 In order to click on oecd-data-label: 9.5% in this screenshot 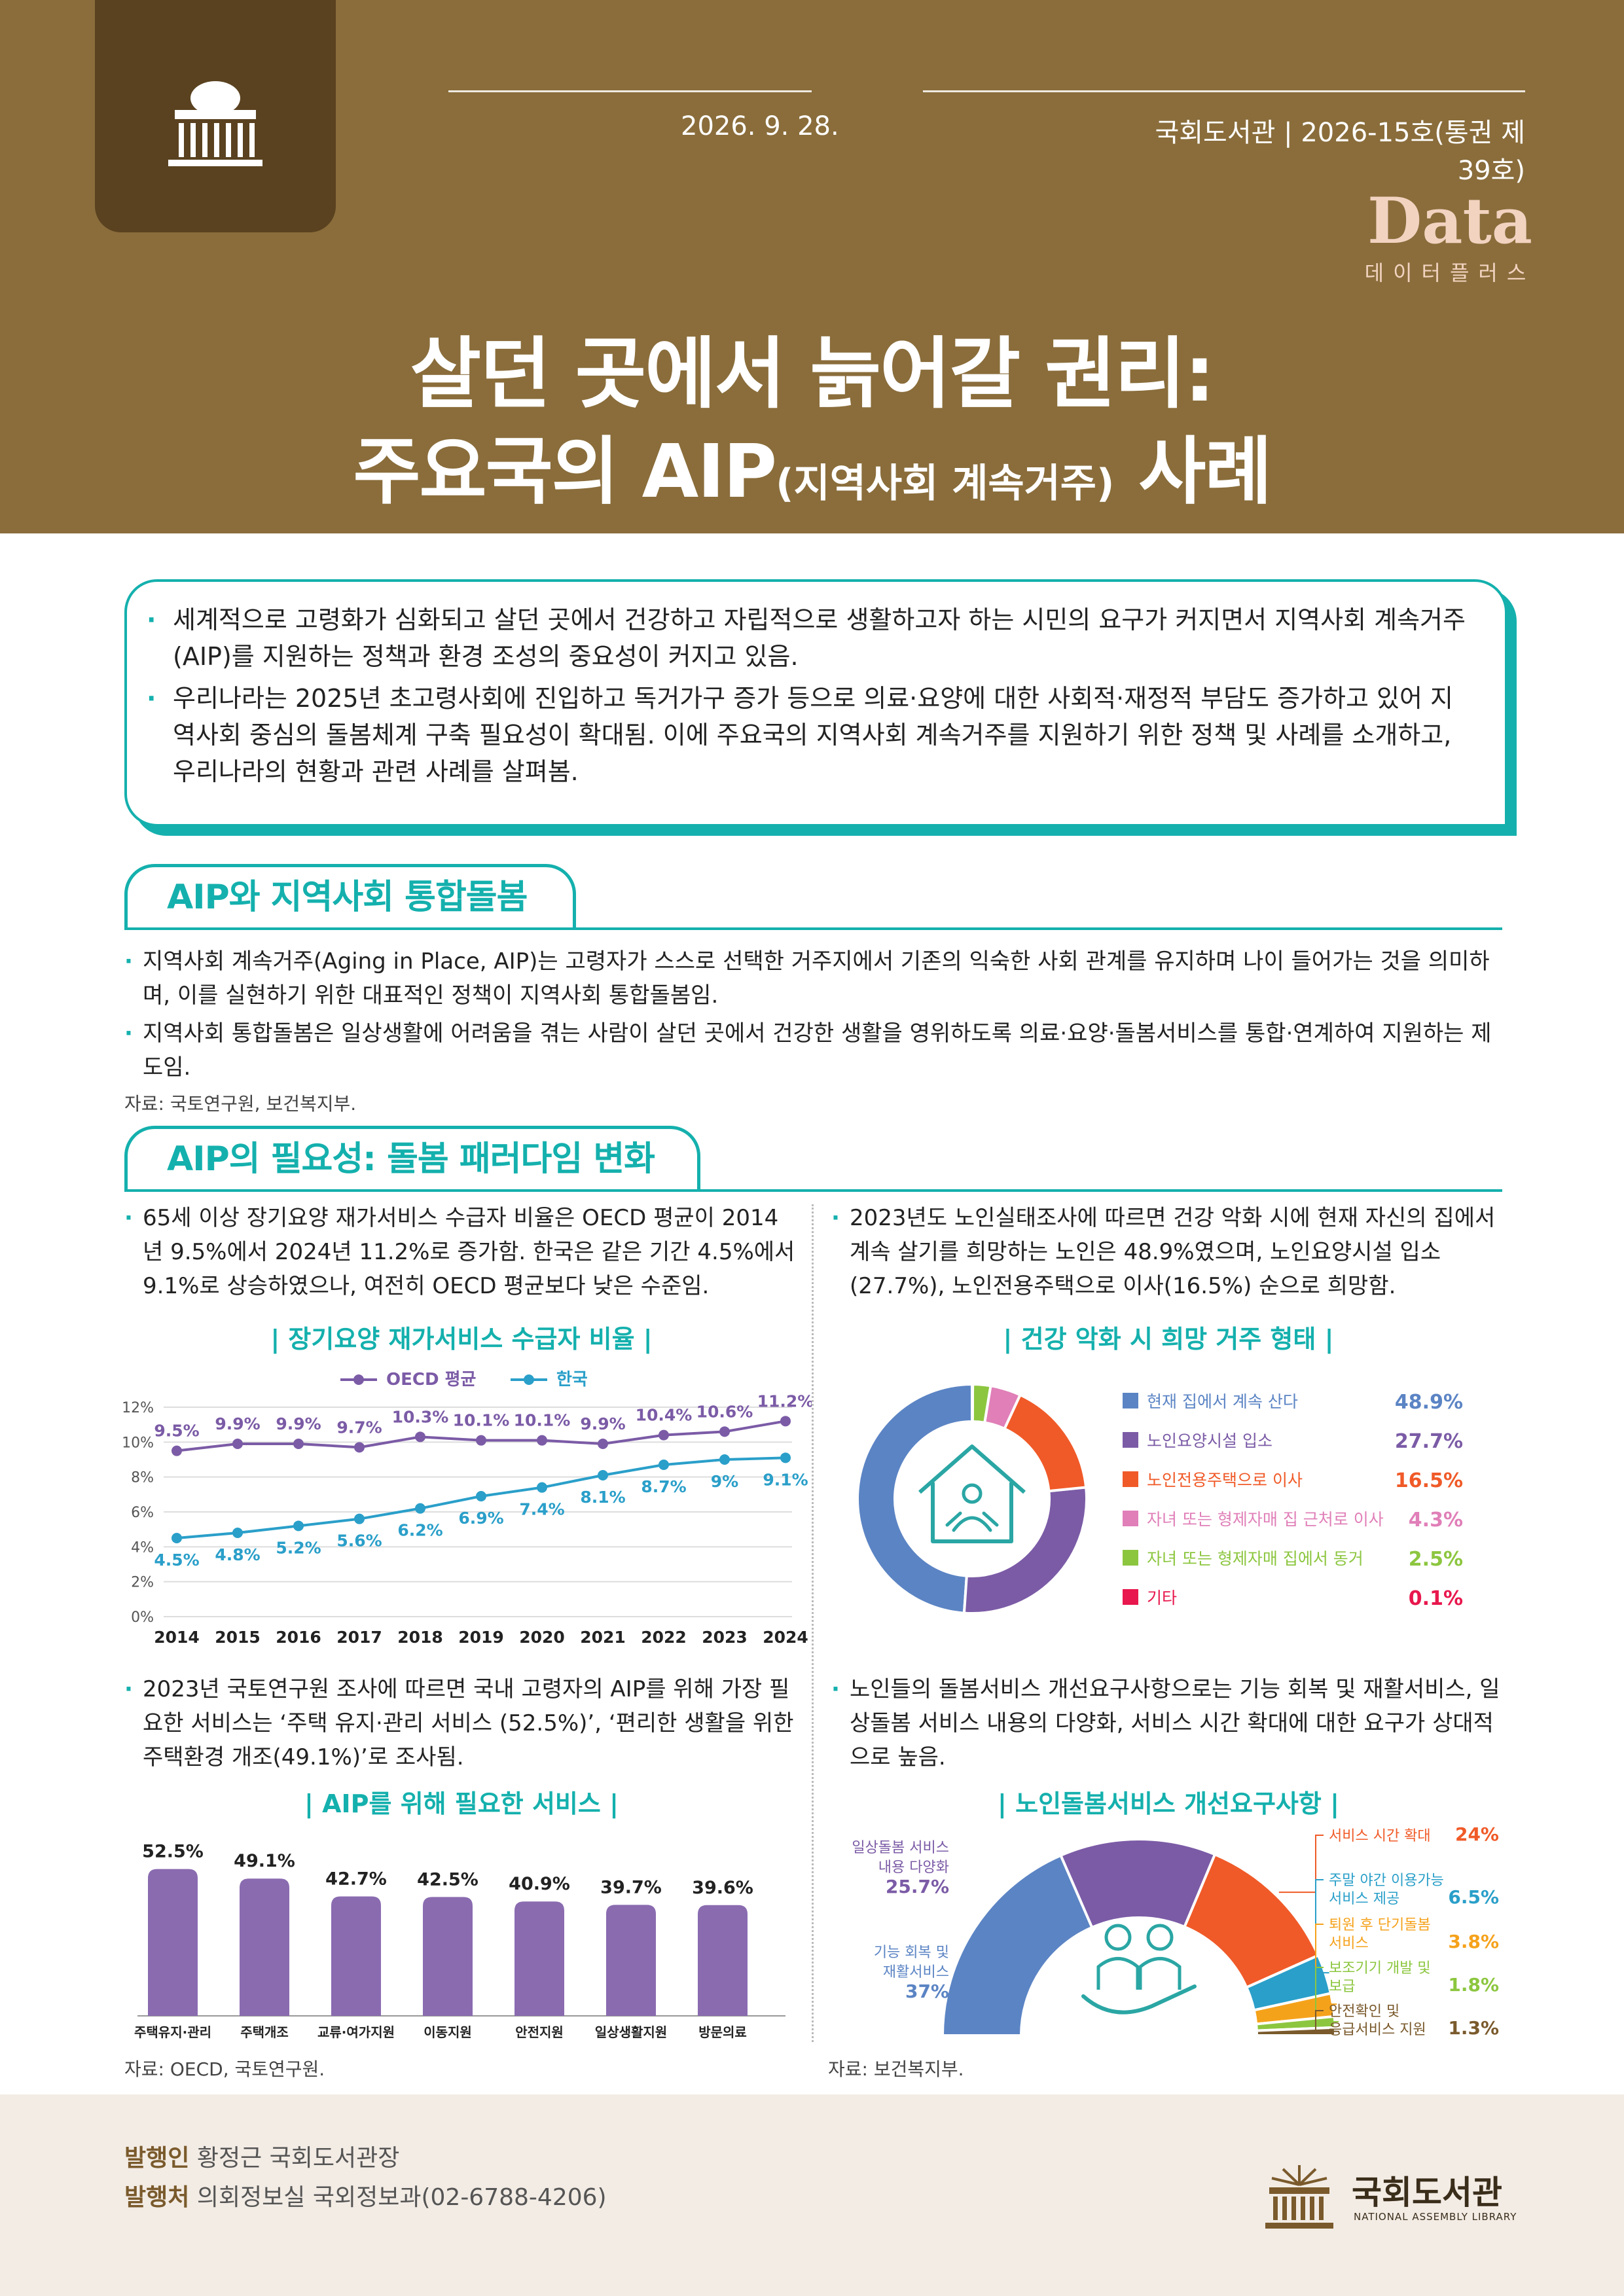, I will do `click(176, 1431)`.